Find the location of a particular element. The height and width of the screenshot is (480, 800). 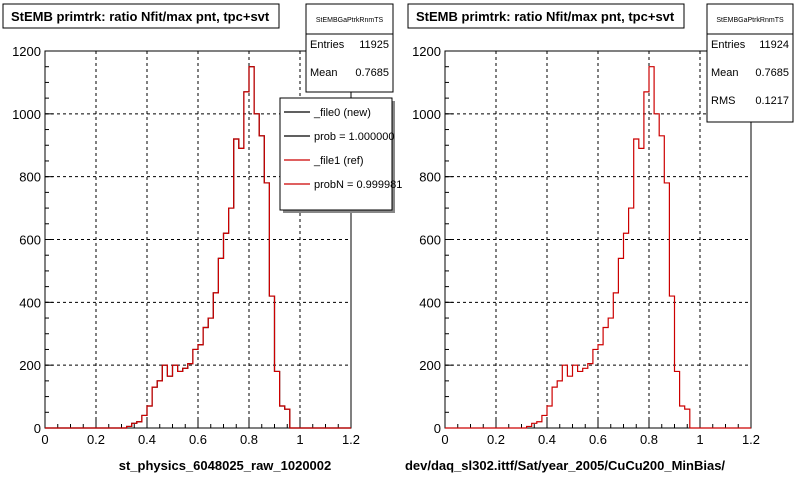

legend-label: probN = 0.999981 is located at coordinates (358, 185).